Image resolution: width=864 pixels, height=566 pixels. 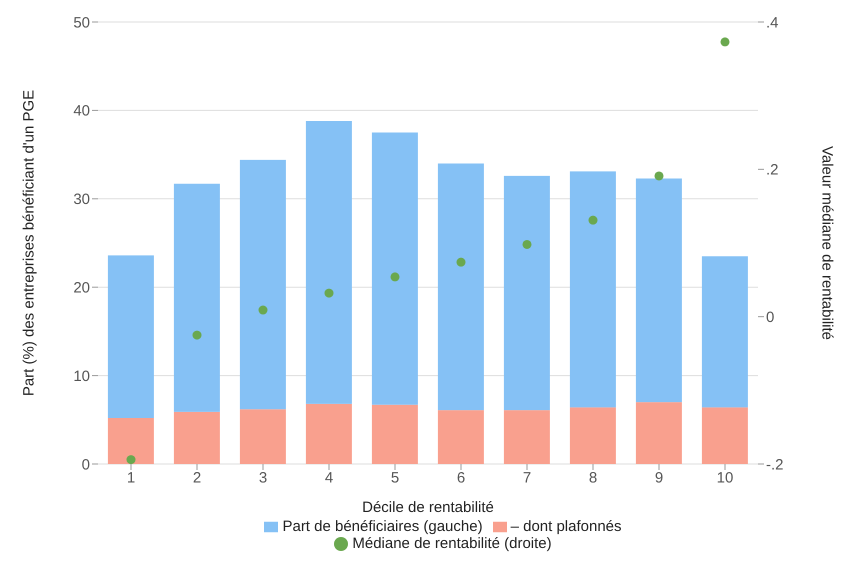 What do you see at coordinates (566, 526) in the screenshot?
I see `legend-label: – dont plafonnés` at bounding box center [566, 526].